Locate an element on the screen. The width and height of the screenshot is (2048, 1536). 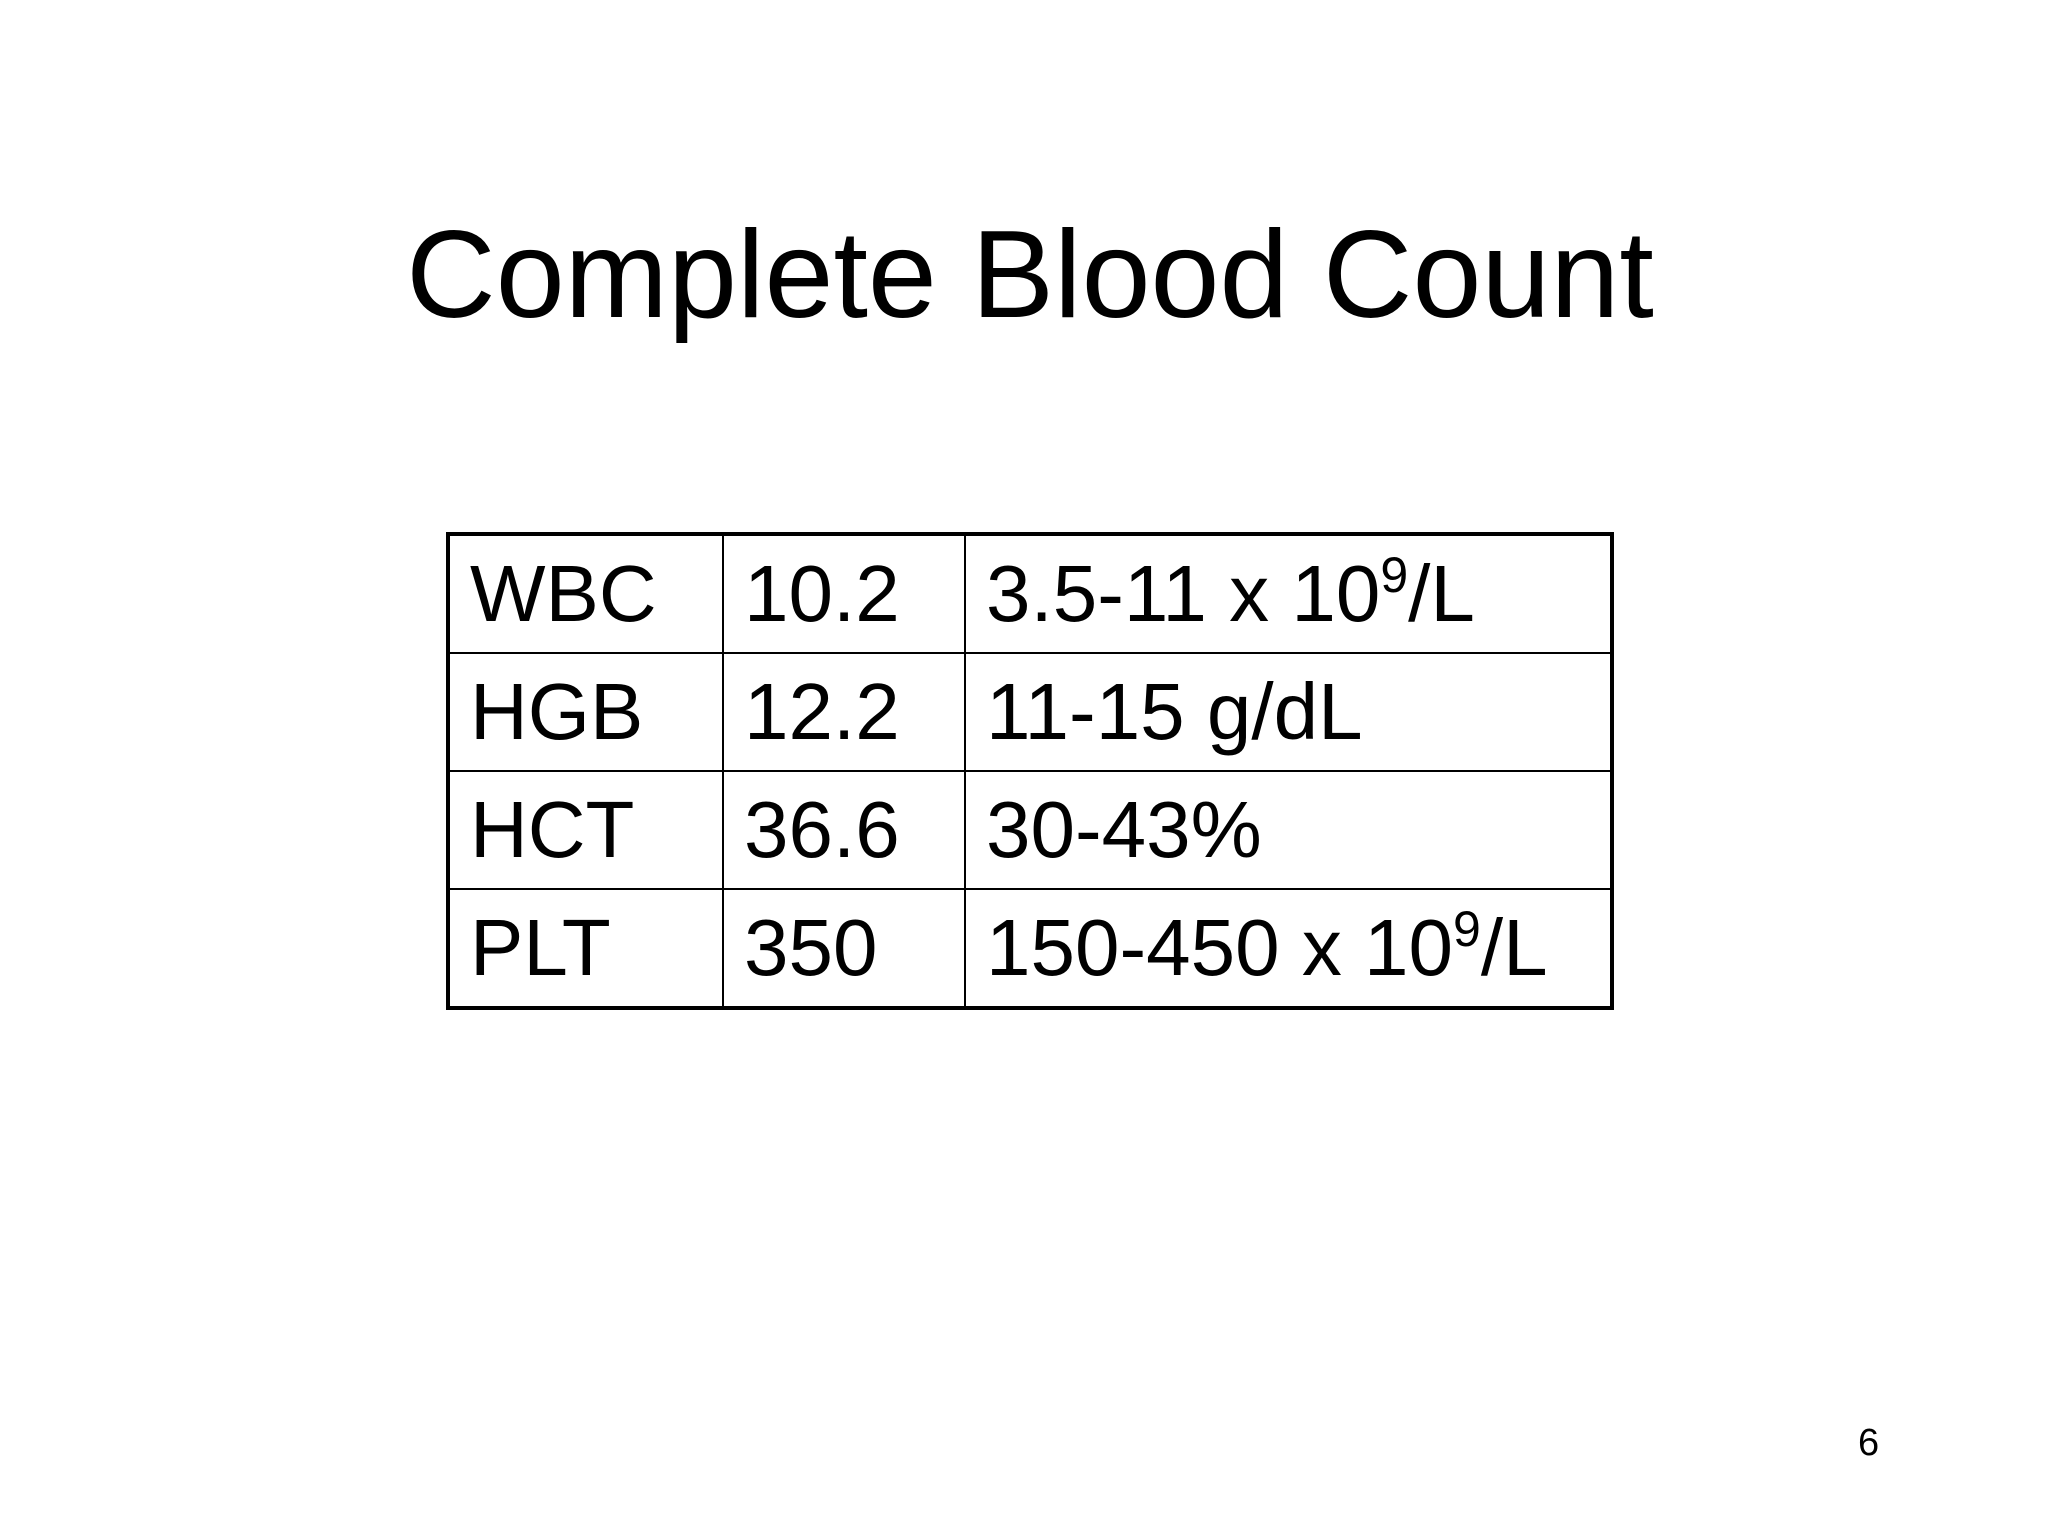
range-text: 30-43% is located at coordinates (1124, 829).